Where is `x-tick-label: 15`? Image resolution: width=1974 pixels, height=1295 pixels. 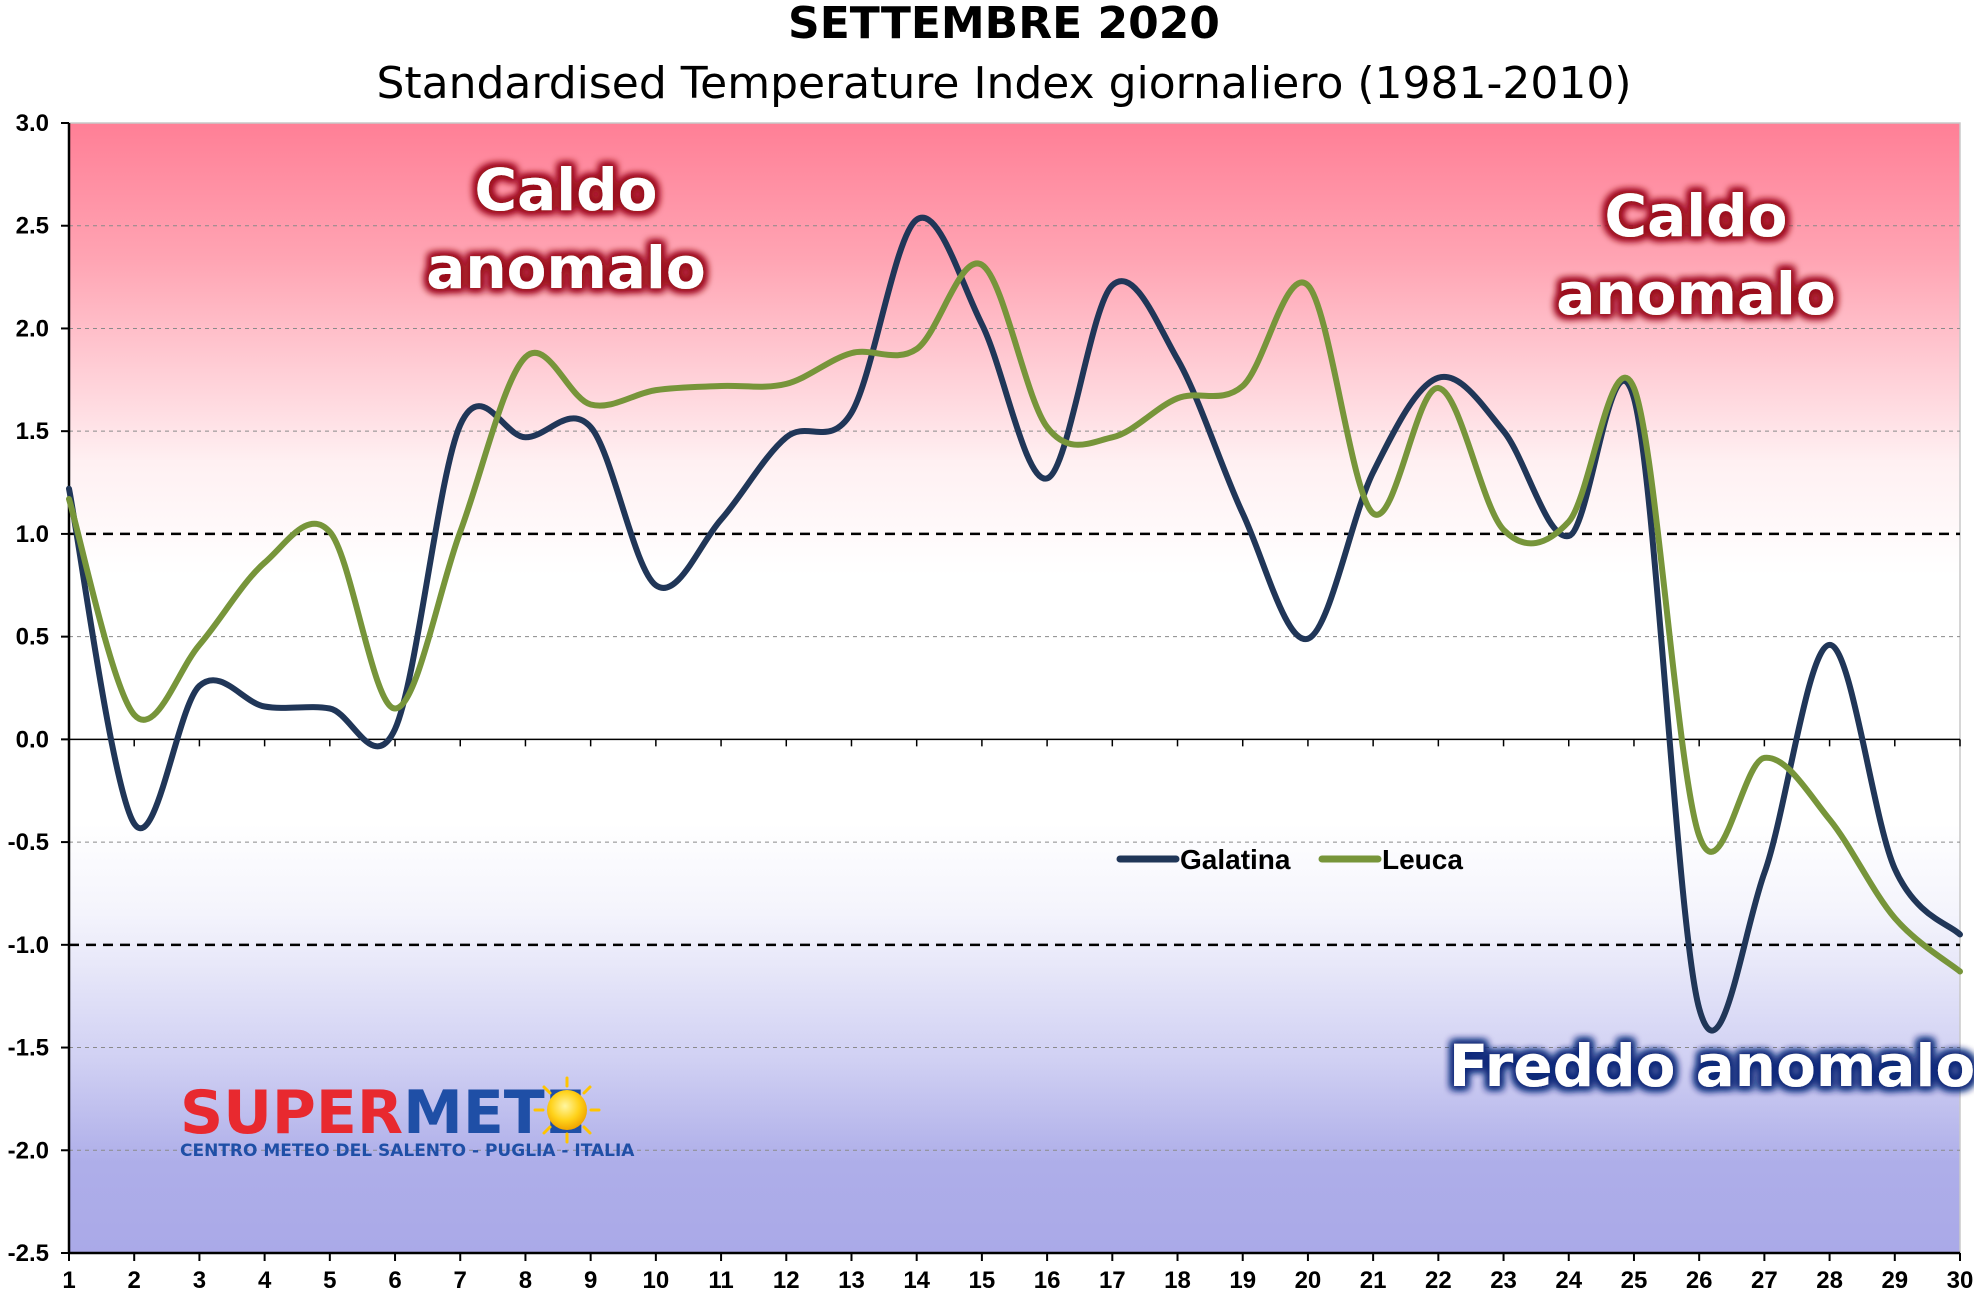
x-tick-label: 15 is located at coordinates (982, 1280).